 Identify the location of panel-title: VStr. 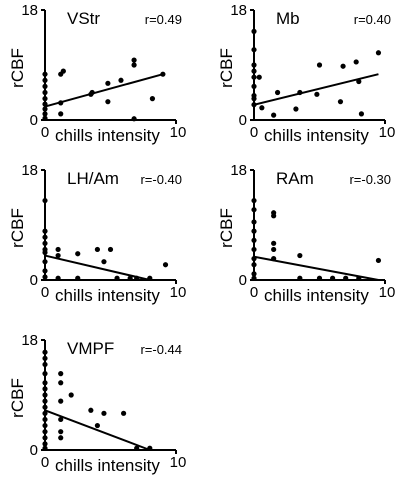
(83, 18).